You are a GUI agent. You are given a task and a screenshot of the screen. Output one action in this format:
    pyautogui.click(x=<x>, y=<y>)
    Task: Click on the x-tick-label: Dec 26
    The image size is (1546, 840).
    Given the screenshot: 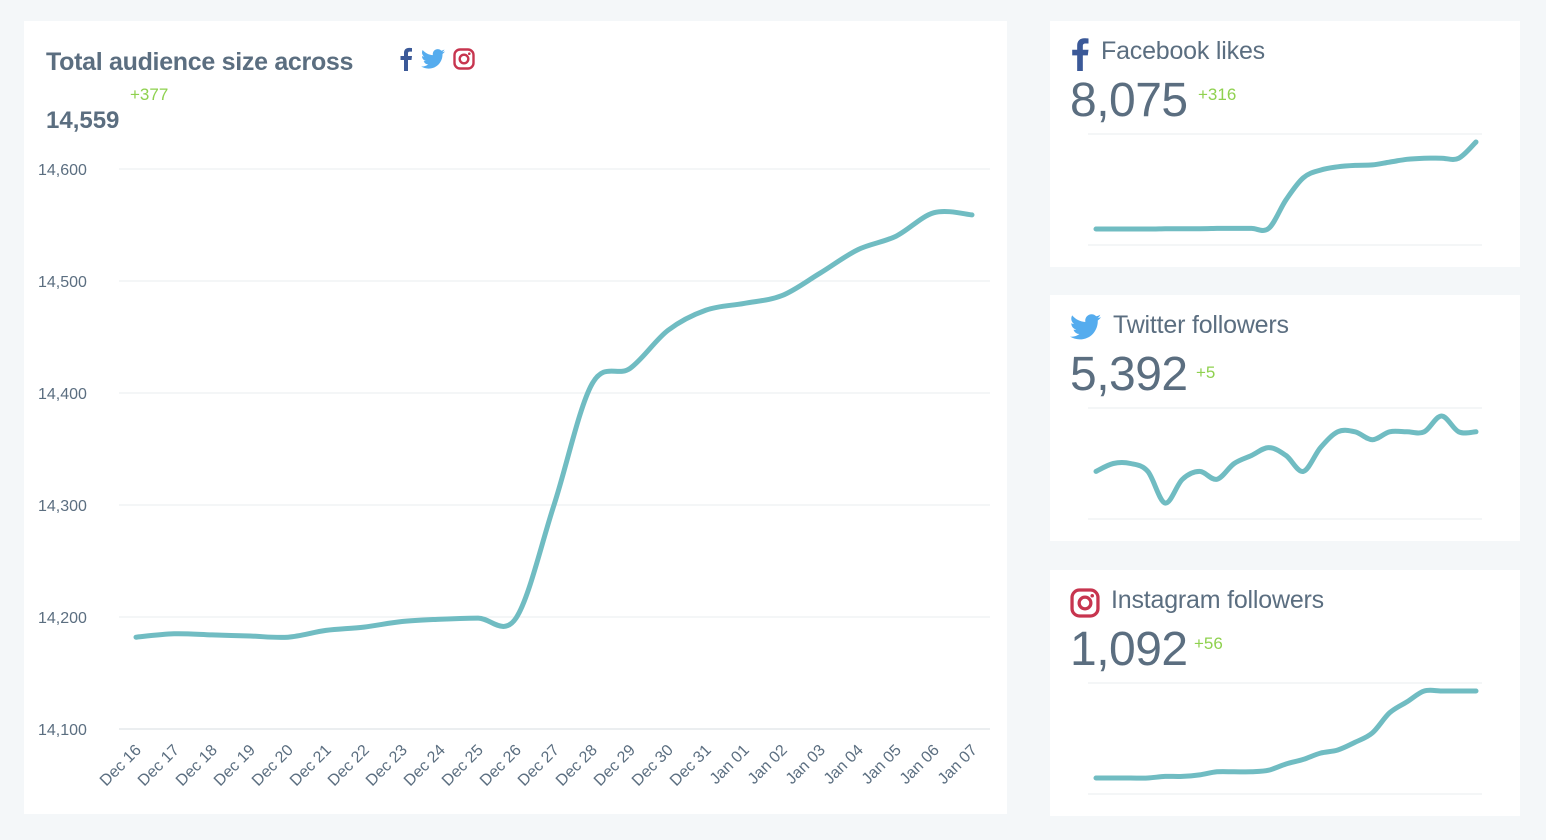 What is the action you would take?
    pyautogui.click(x=501, y=766)
    